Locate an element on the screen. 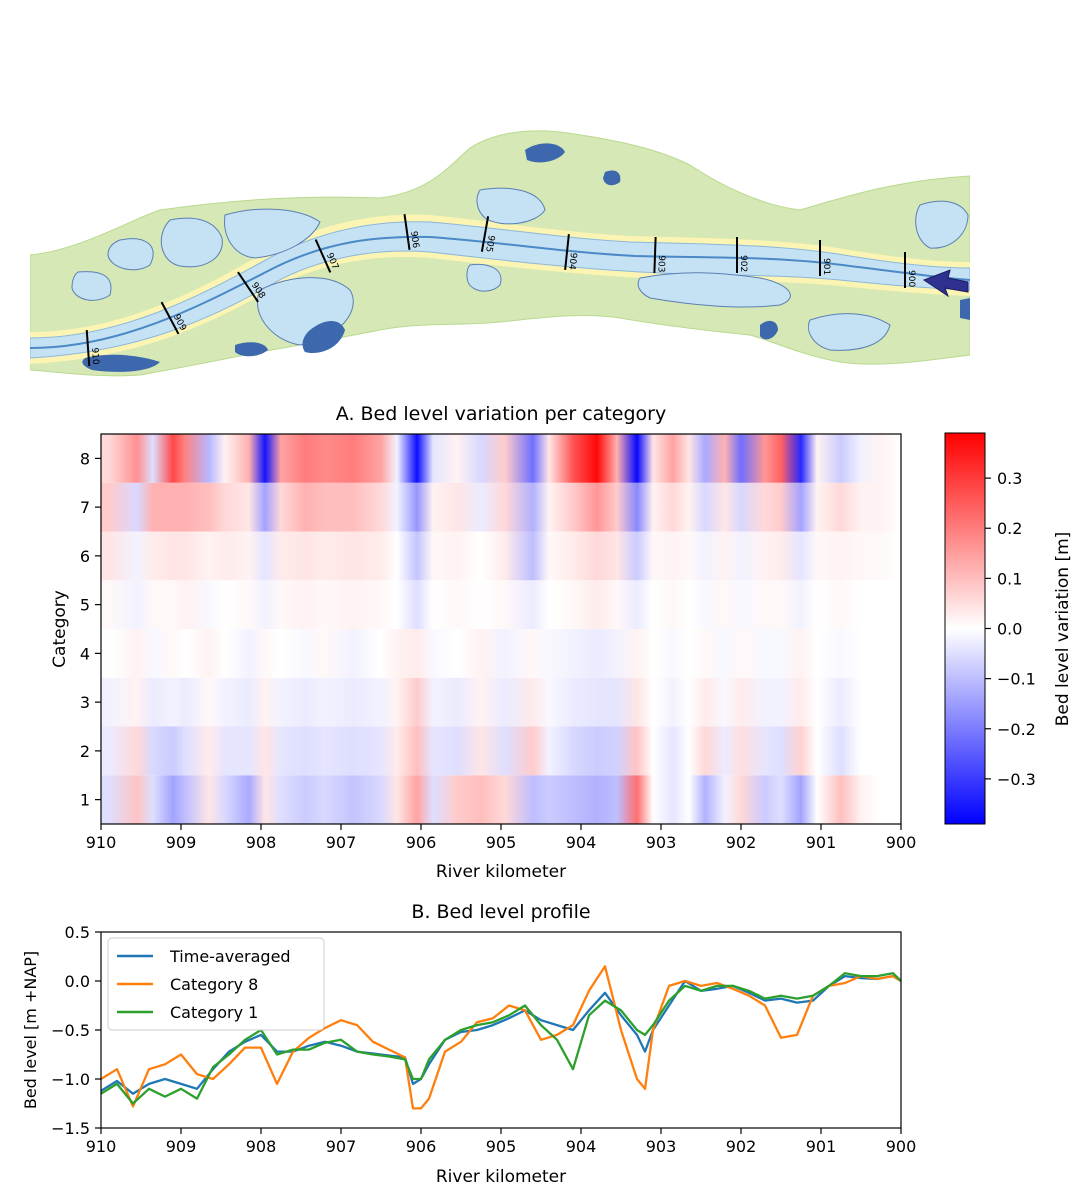 The image size is (1084, 1200). legend-label: Category 8 is located at coordinates (214, 984).